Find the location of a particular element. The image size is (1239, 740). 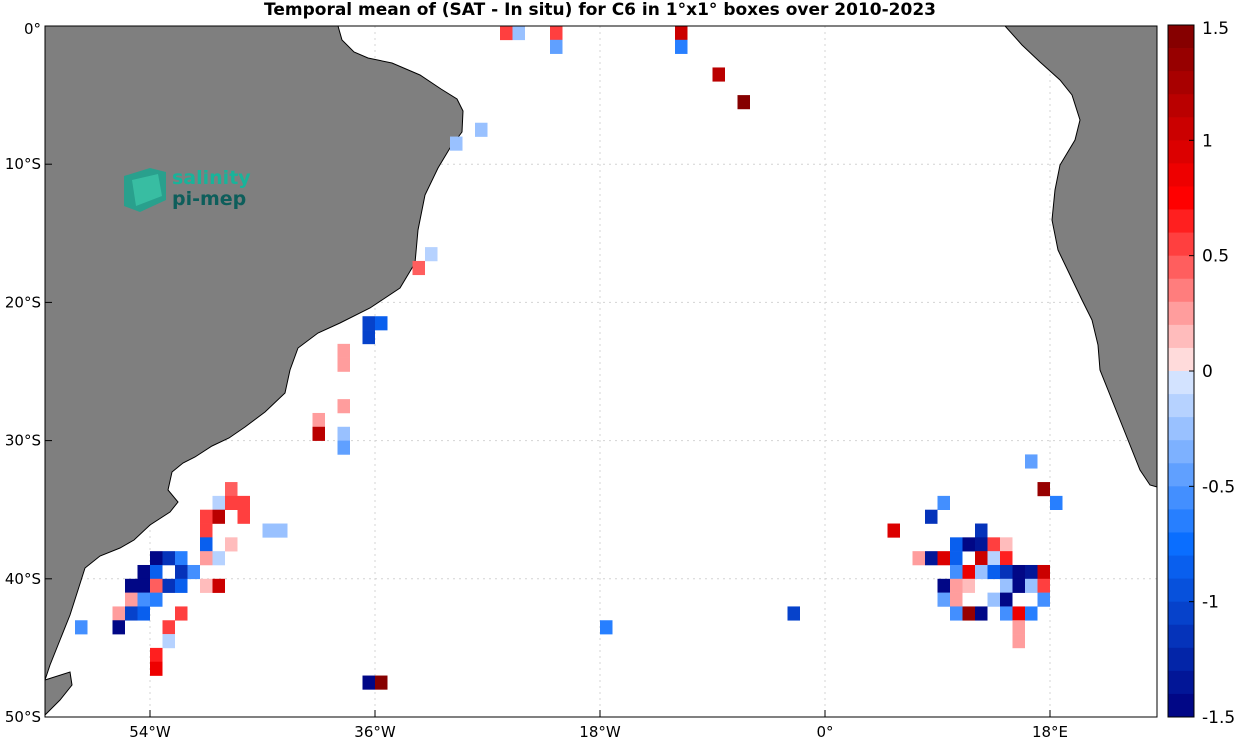

y-tick-label: 40°S is located at coordinates (23, 579).